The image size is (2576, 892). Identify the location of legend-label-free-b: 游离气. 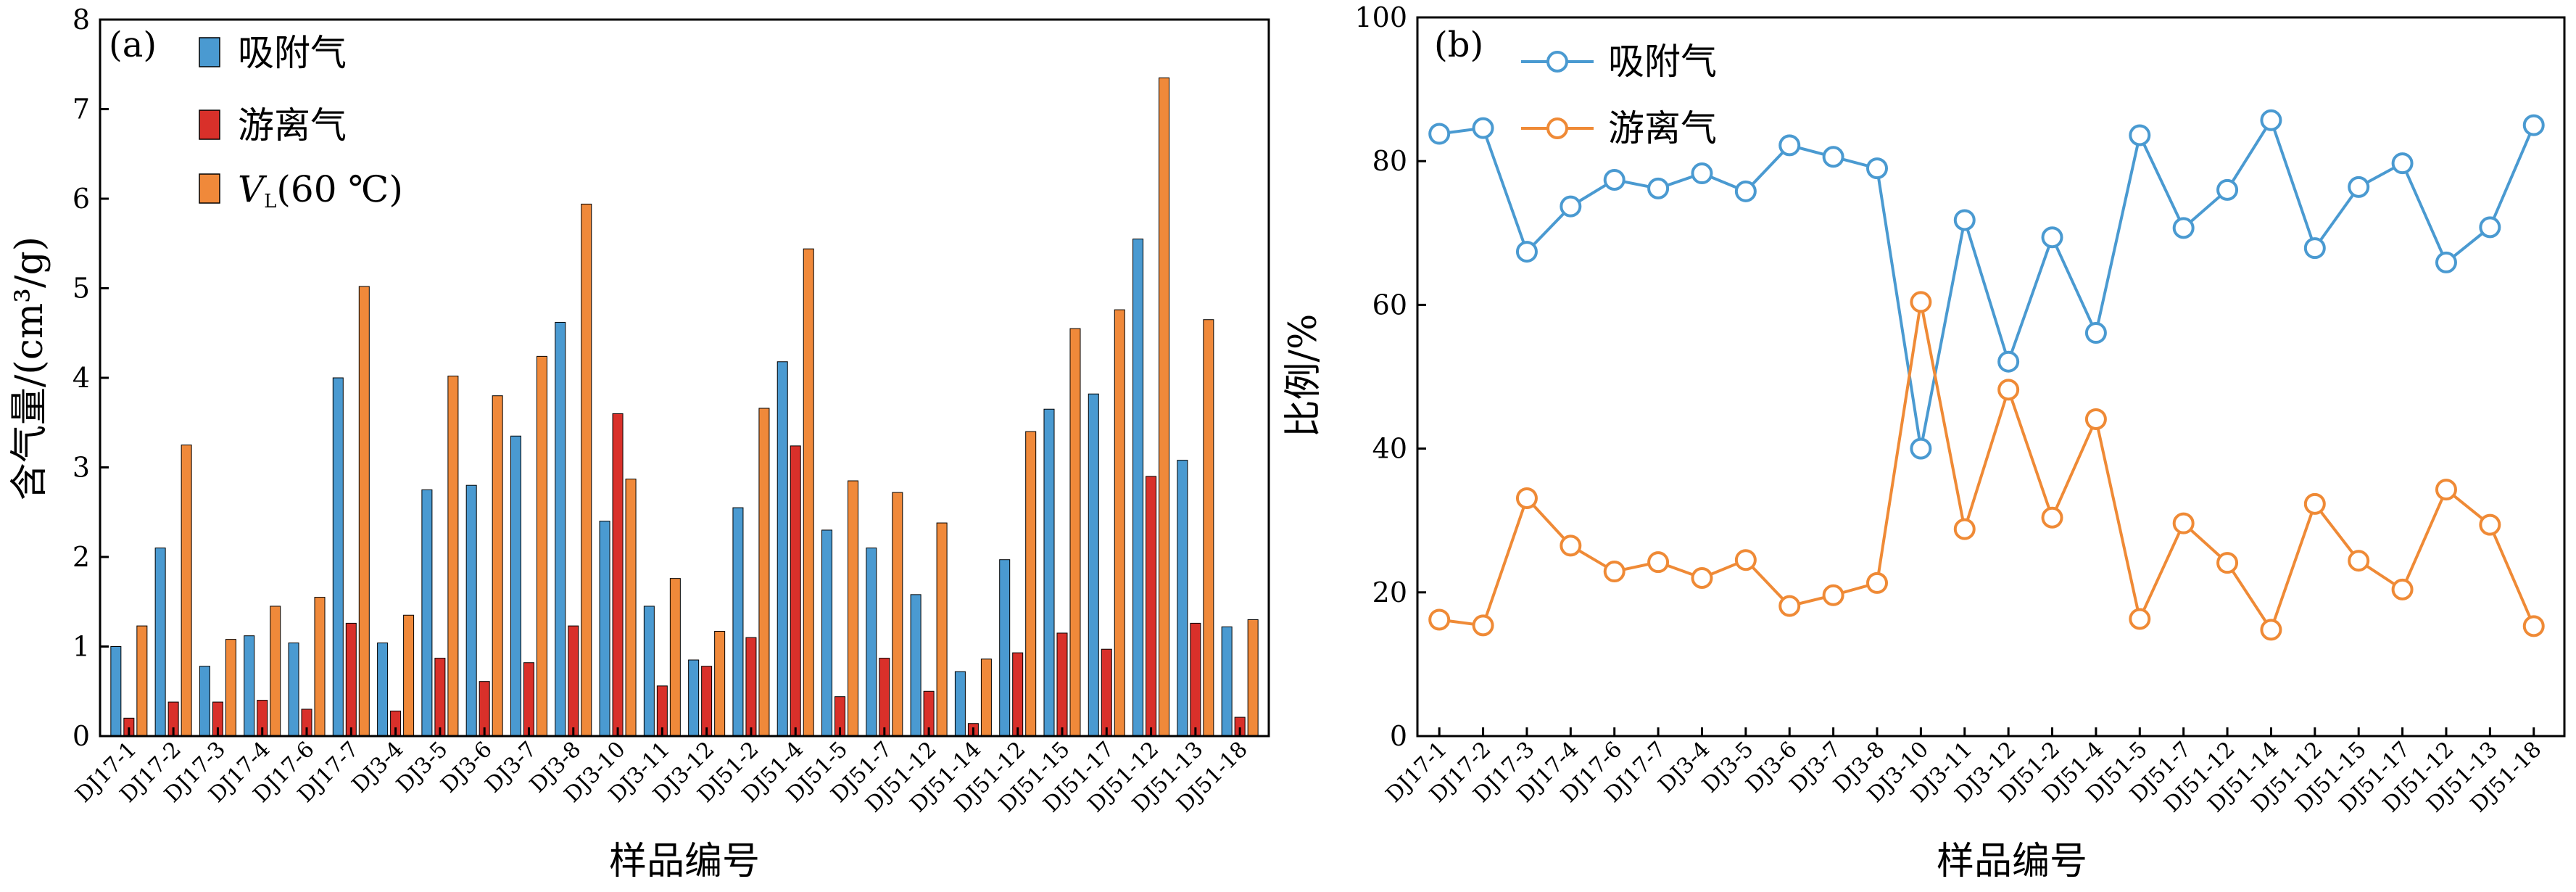
(1663, 128).